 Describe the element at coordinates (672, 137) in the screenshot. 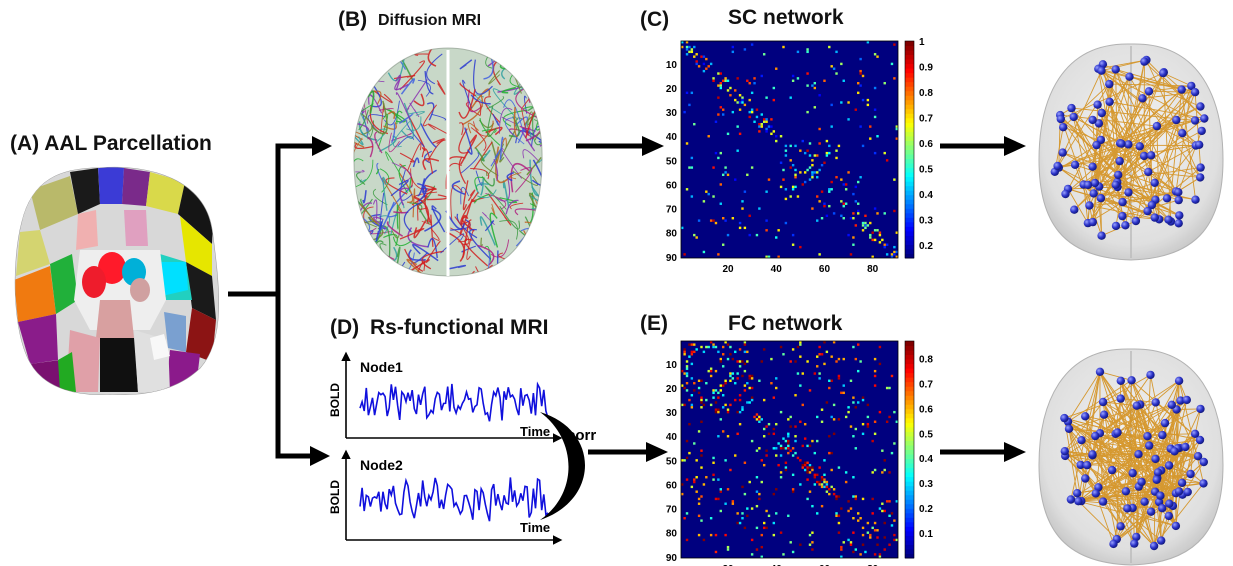

I see `sc-ytick-label: 40` at that location.